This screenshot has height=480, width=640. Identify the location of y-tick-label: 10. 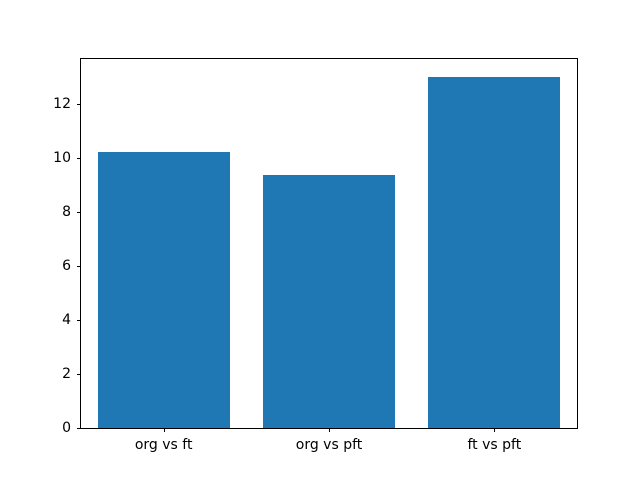
(62, 157).